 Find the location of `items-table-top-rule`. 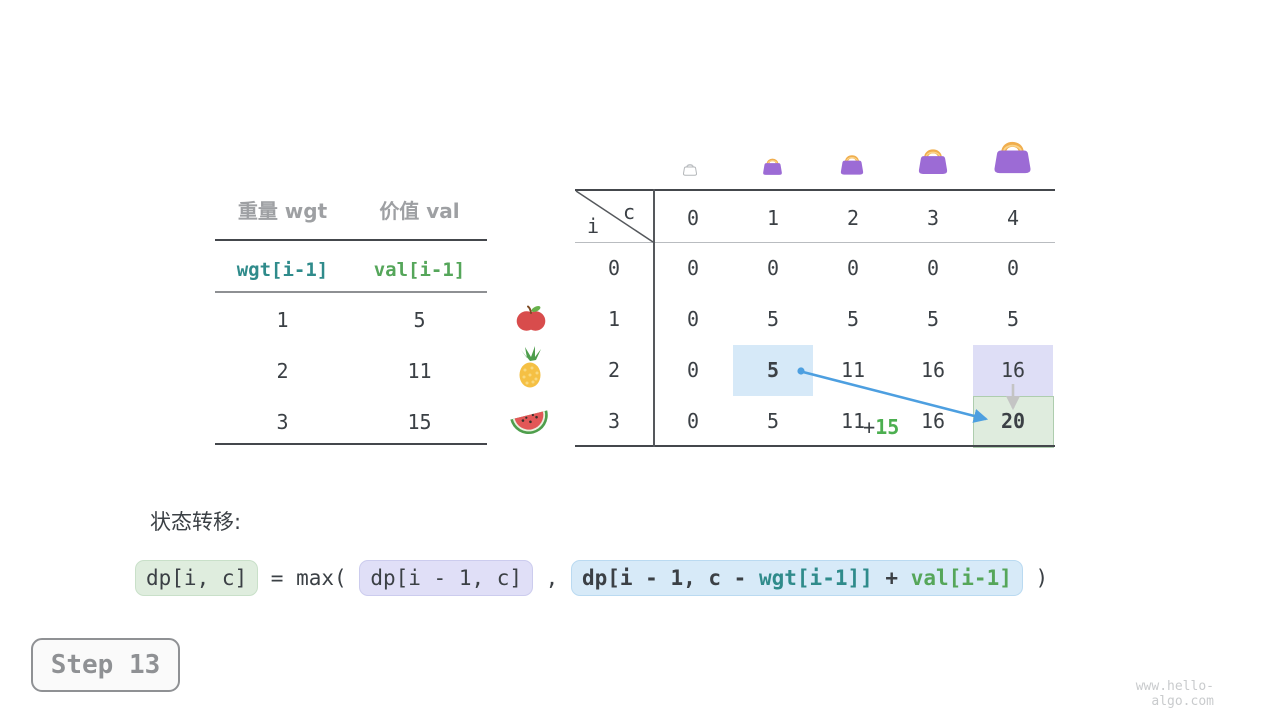

items-table-top-rule is located at coordinates (351, 240).